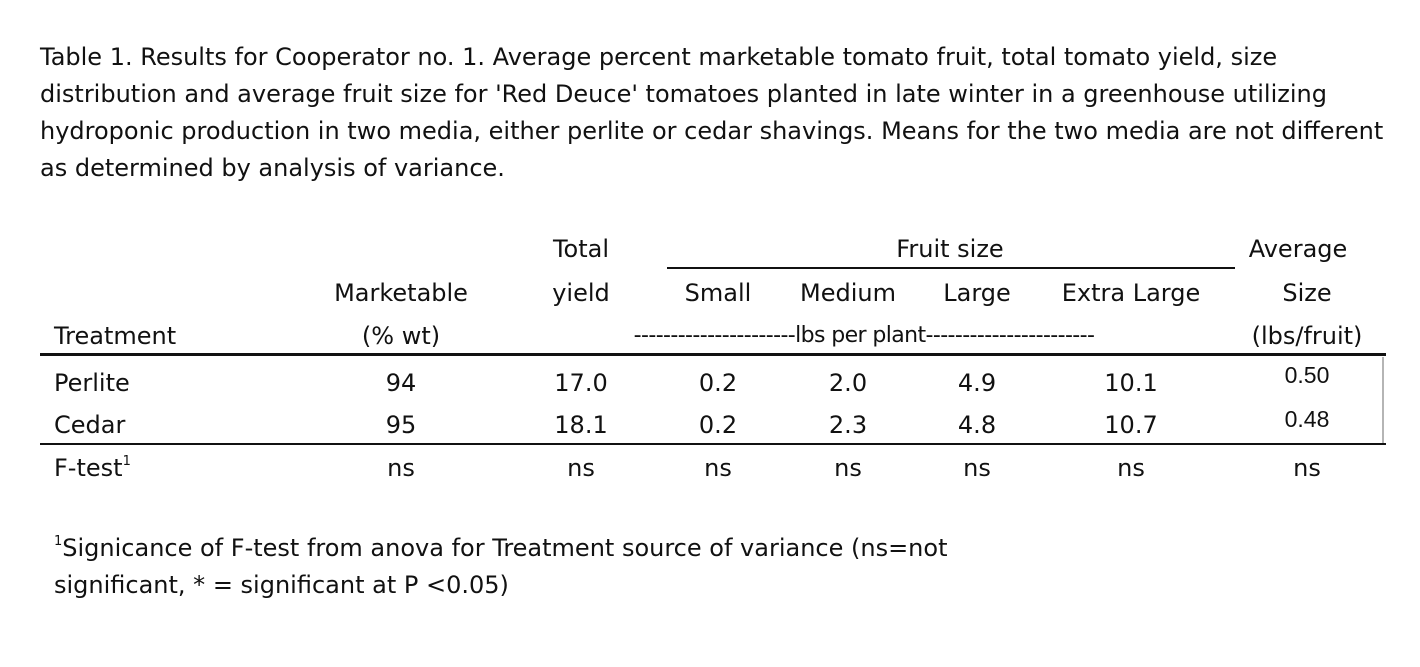 Image resolution: width=1420 pixels, height=667 pixels. What do you see at coordinates (718, 425) in the screenshot?
I see `row-cedar-small: 0.2` at bounding box center [718, 425].